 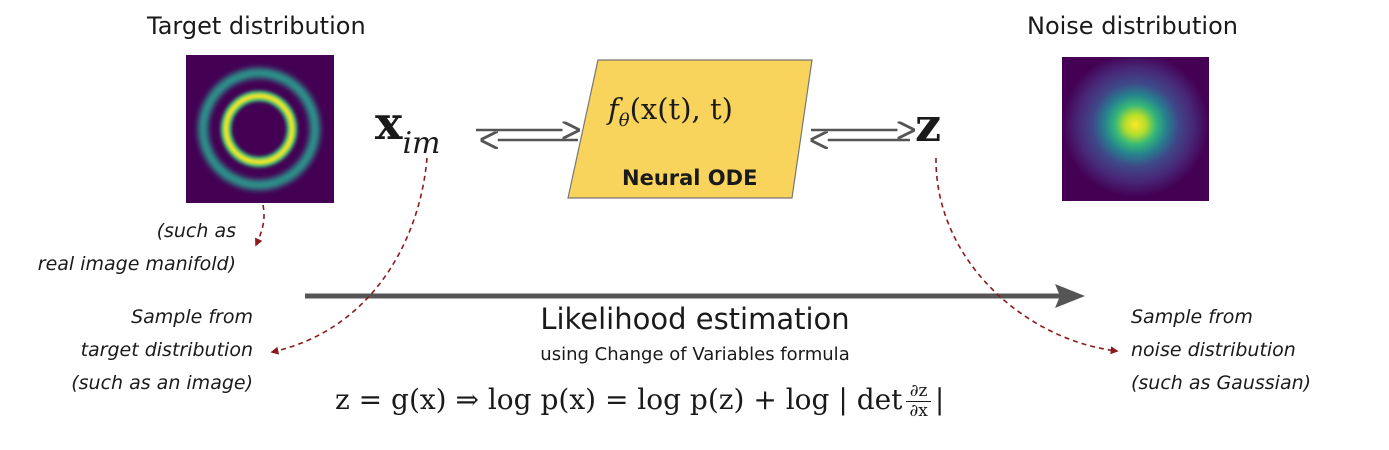 I want to click on x-im-variable: xim, so click(x=407, y=128).